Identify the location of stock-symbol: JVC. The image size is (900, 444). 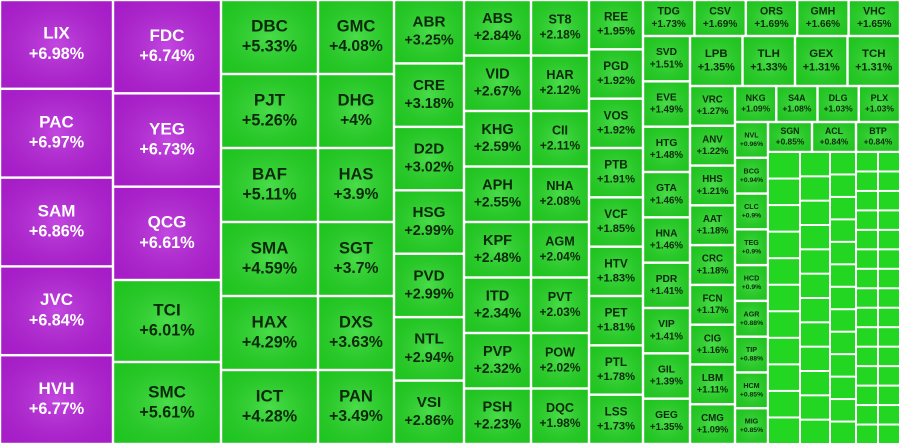
(56, 299).